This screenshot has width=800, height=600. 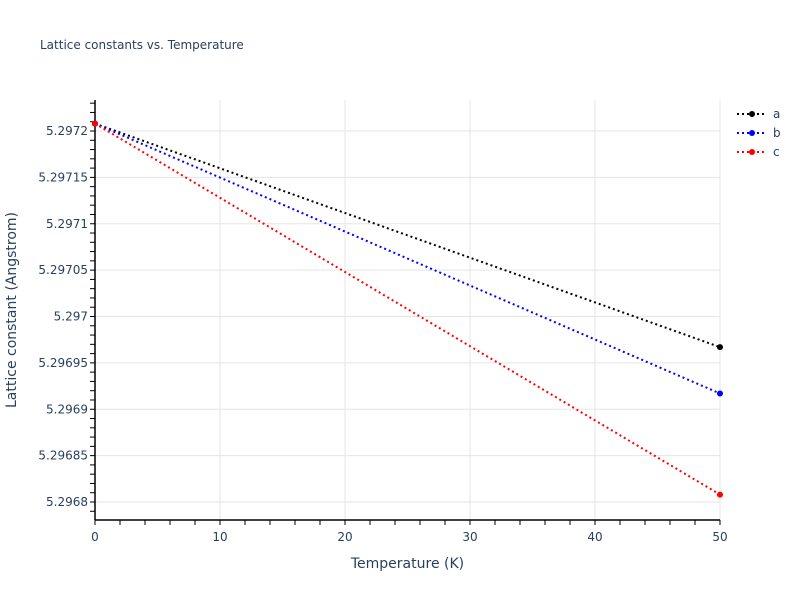 What do you see at coordinates (344, 537) in the screenshot?
I see `x-tick-label: 20` at bounding box center [344, 537].